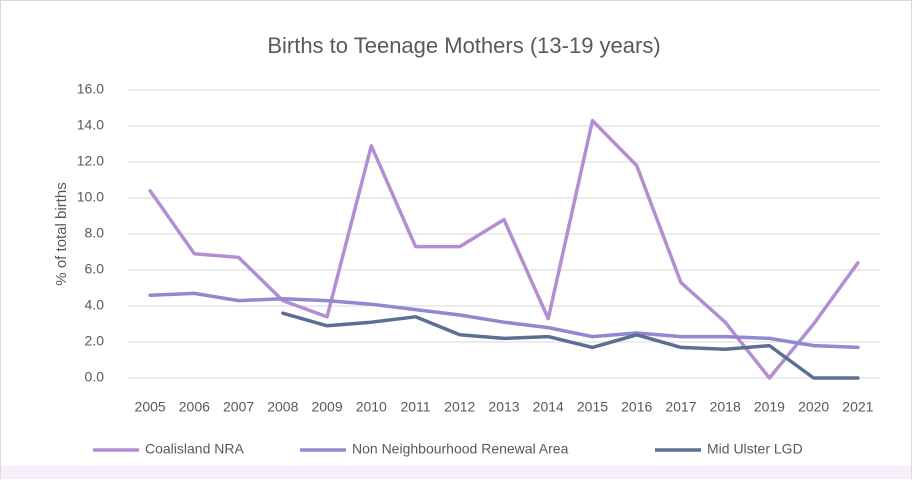 This screenshot has width=913, height=480. Describe the element at coordinates (90, 89) in the screenshot. I see `y-tick-label: 16.0` at that location.